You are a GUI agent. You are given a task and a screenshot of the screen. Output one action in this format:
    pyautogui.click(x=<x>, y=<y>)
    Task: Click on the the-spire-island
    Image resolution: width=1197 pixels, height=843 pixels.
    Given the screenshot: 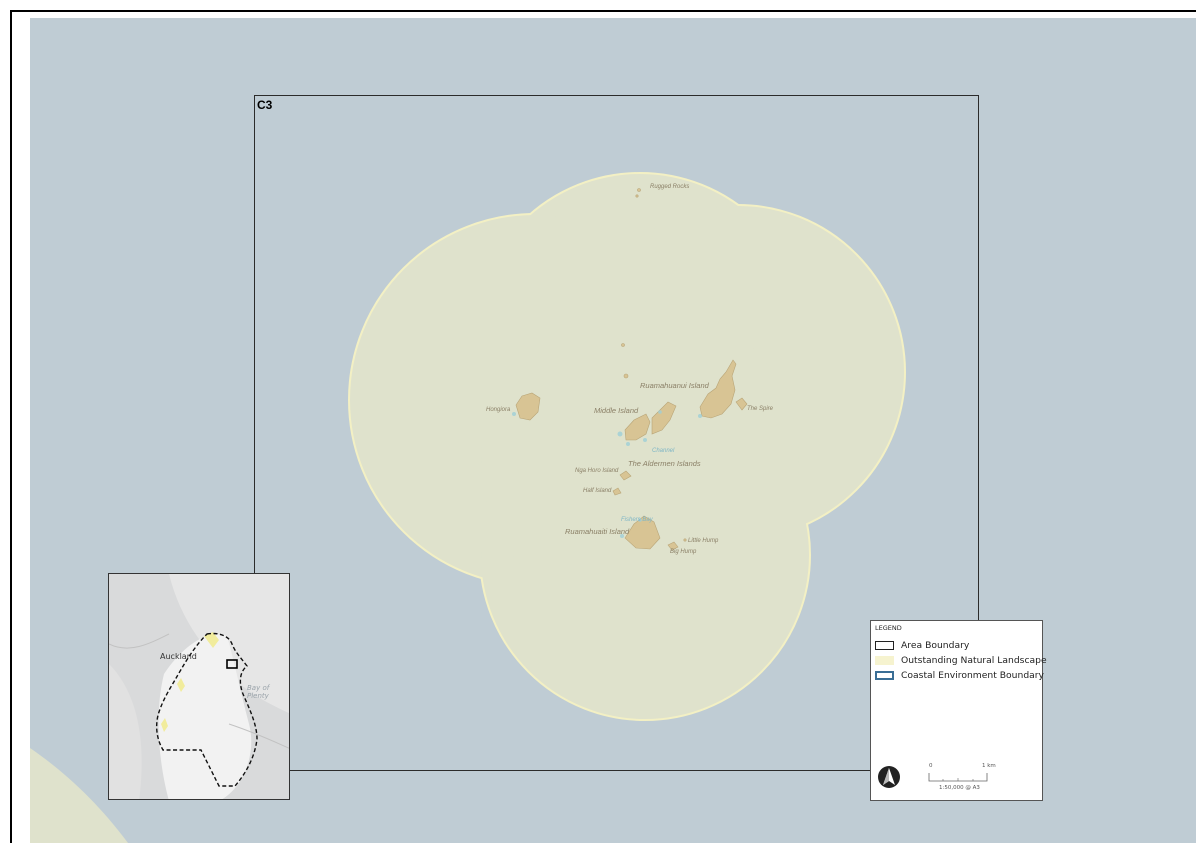 What is the action you would take?
    pyautogui.click(x=741, y=404)
    